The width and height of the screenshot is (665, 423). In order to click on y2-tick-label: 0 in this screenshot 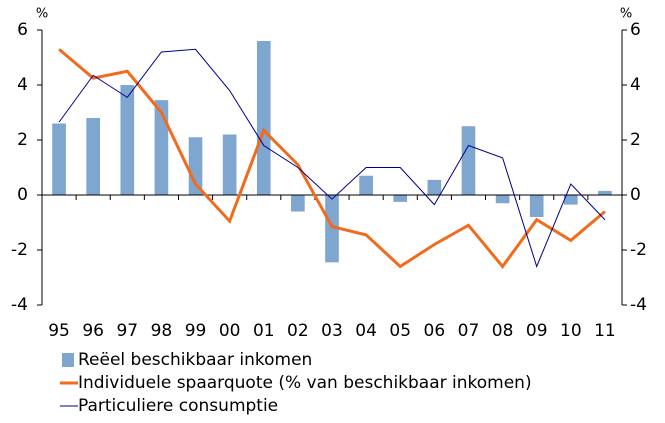, I will do `click(635, 195)`.